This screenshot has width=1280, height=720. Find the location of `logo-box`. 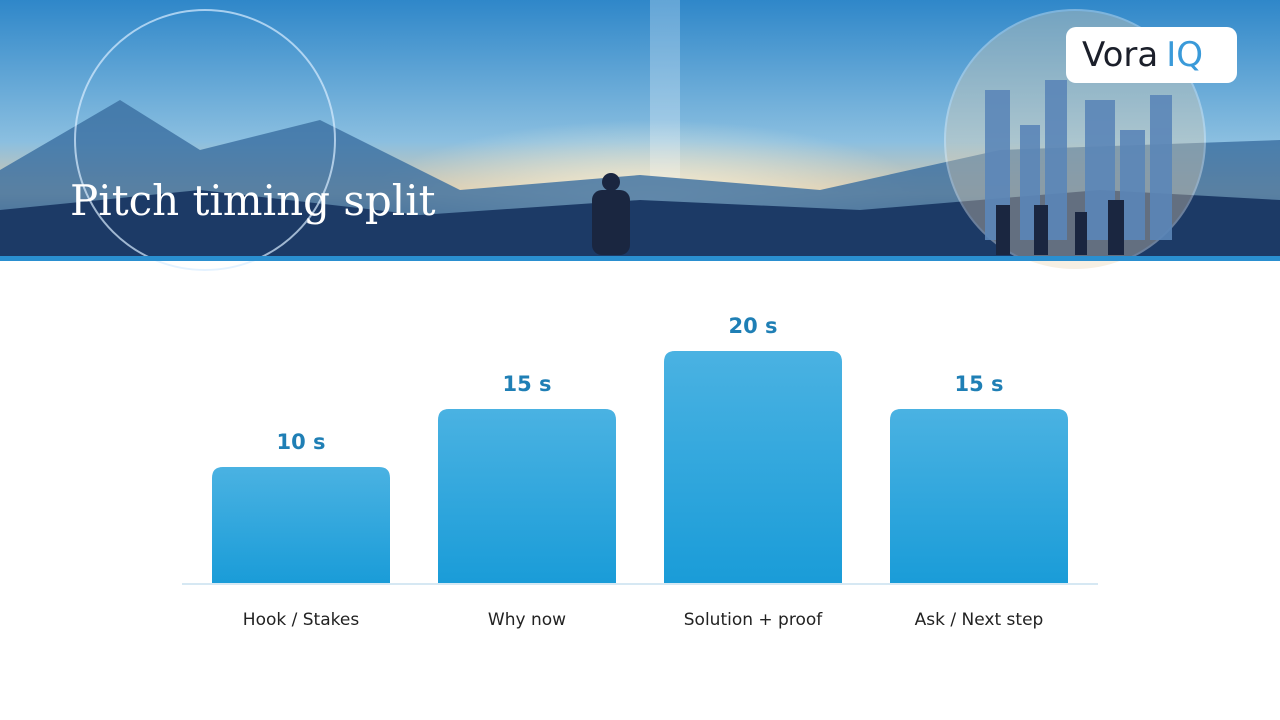

logo-box is located at coordinates (1151, 55).